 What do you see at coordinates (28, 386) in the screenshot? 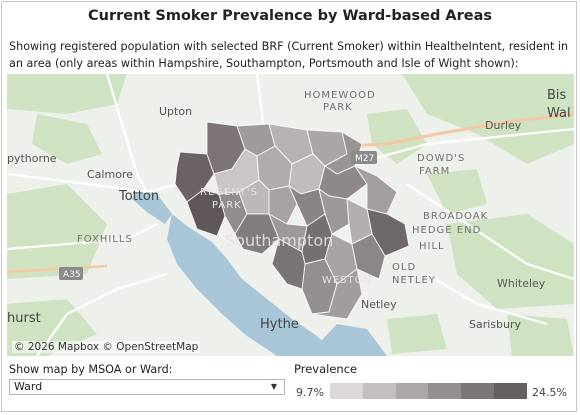
I see `map-mode-value: Ward` at bounding box center [28, 386].